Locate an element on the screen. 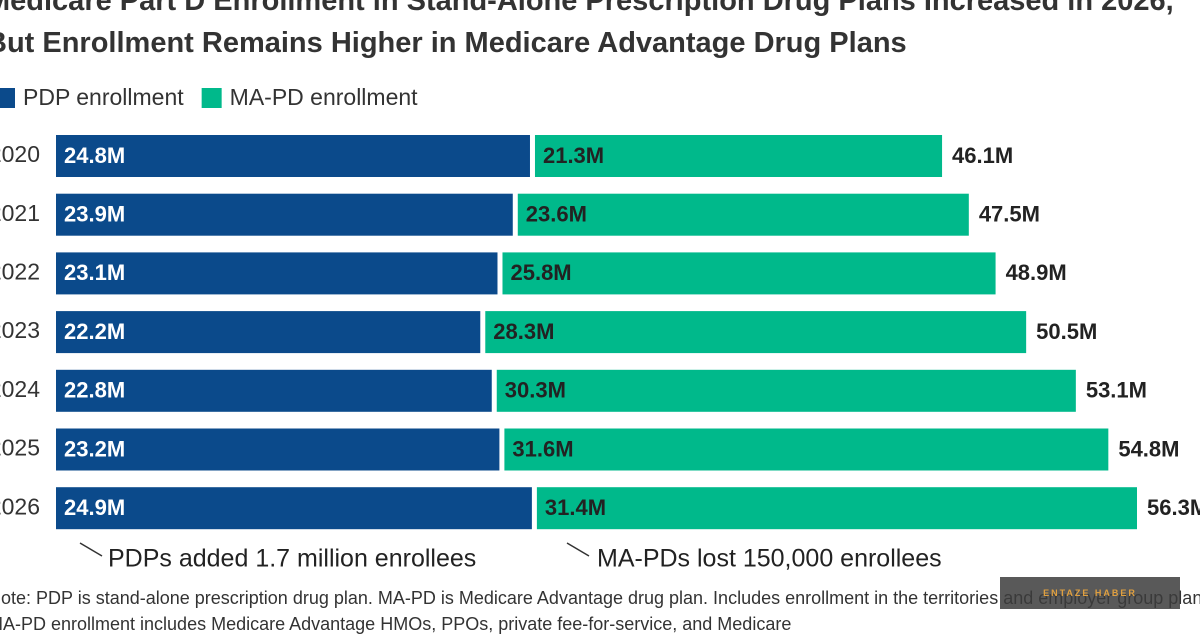 The width and height of the screenshot is (1200, 637). y-tick-label: 2025 is located at coordinates (20, 448).